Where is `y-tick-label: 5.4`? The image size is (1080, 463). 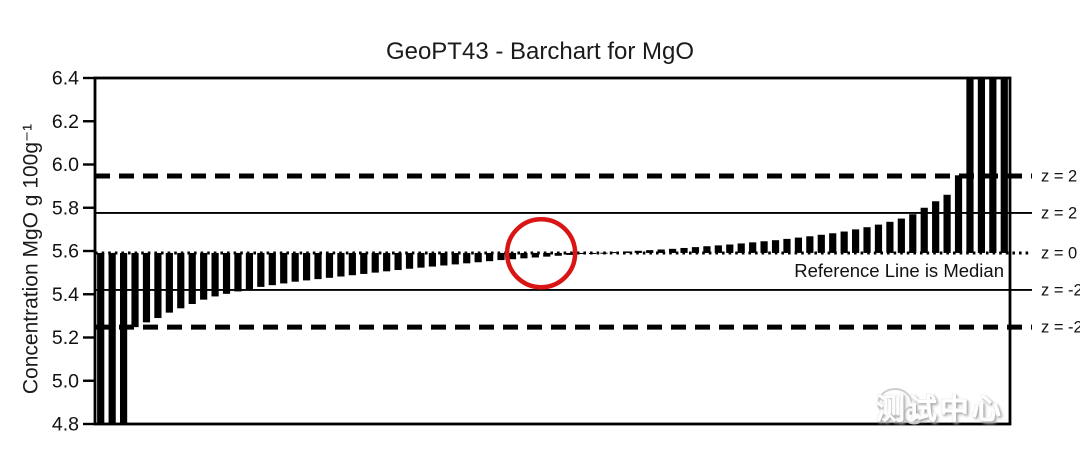 y-tick-label: 5.4 is located at coordinates (65, 295).